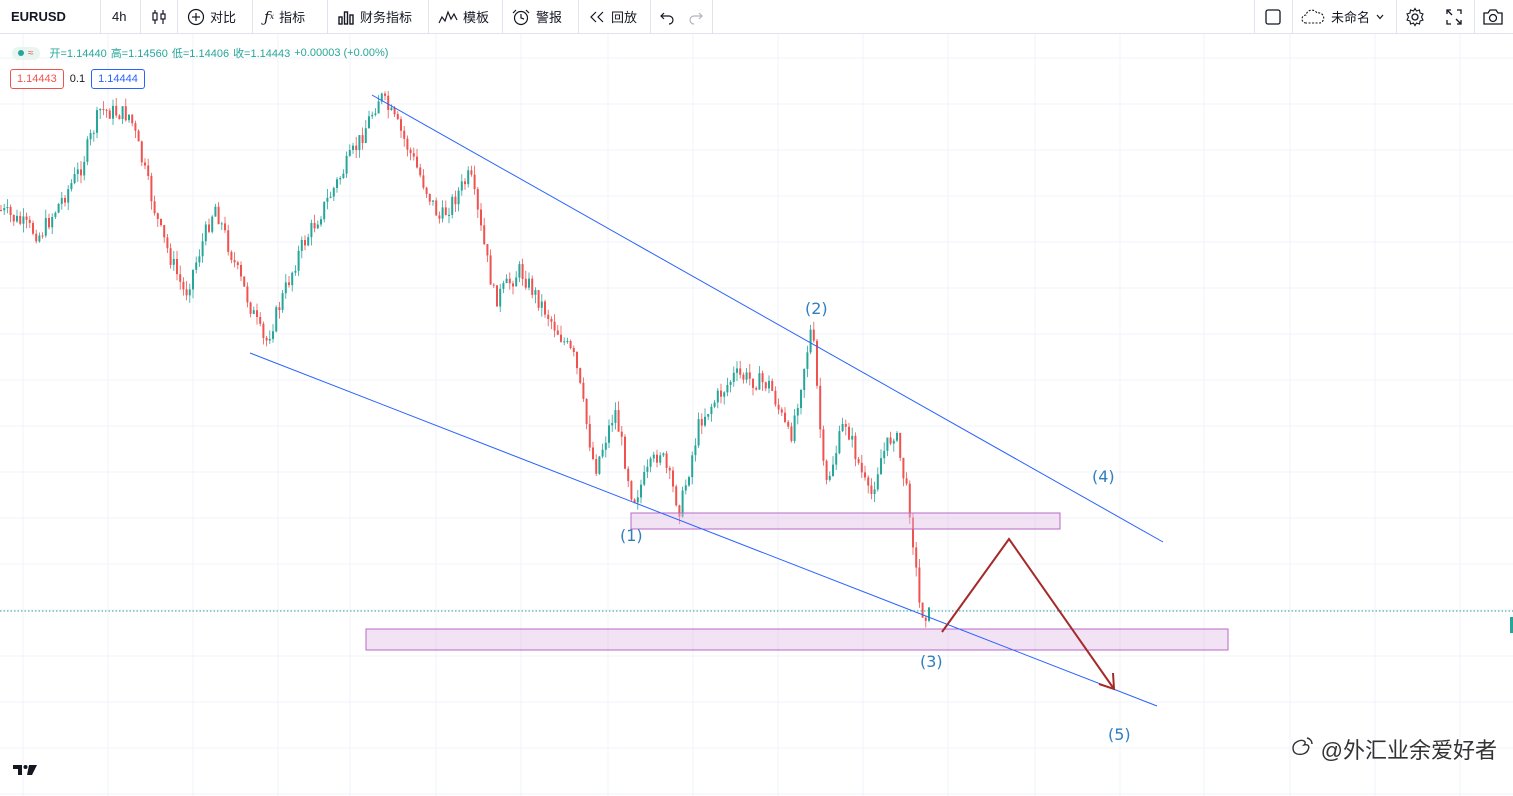 The width and height of the screenshot is (1513, 796). I want to click on compare-button: 对比, so click(211, 16).